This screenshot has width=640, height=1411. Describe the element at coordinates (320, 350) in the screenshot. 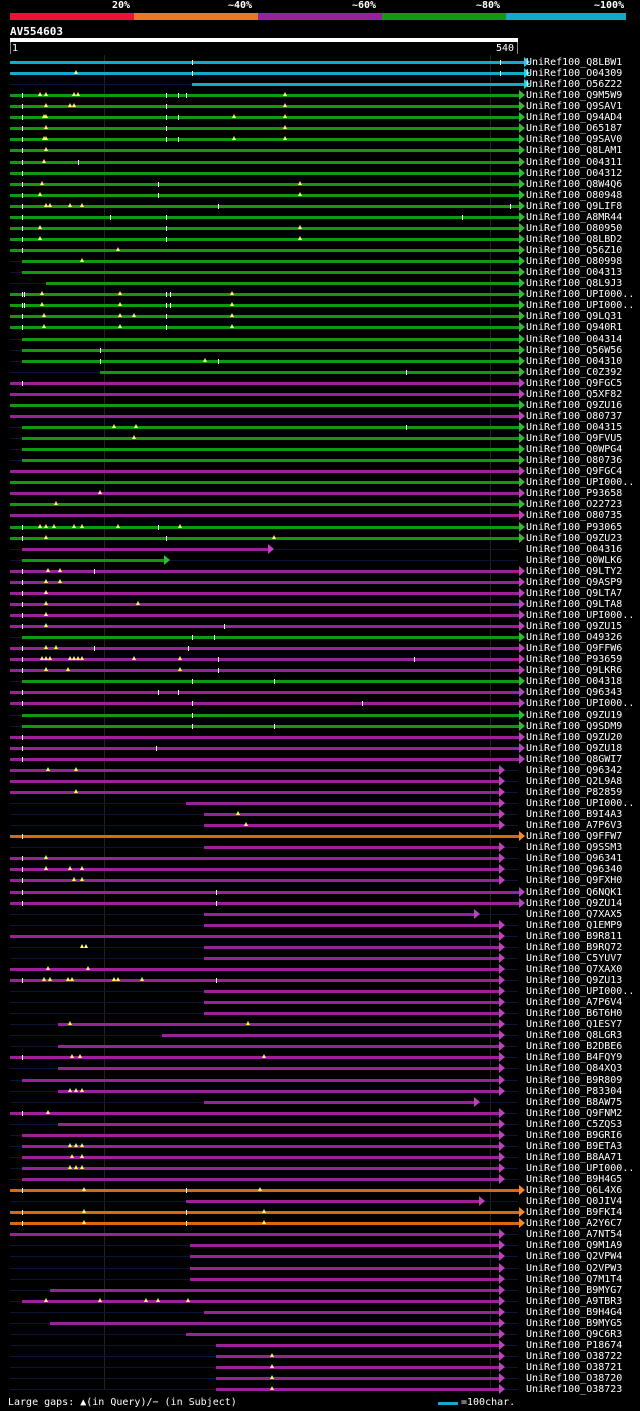

I see `hit-row: UniRef100_Q56W56` at that location.